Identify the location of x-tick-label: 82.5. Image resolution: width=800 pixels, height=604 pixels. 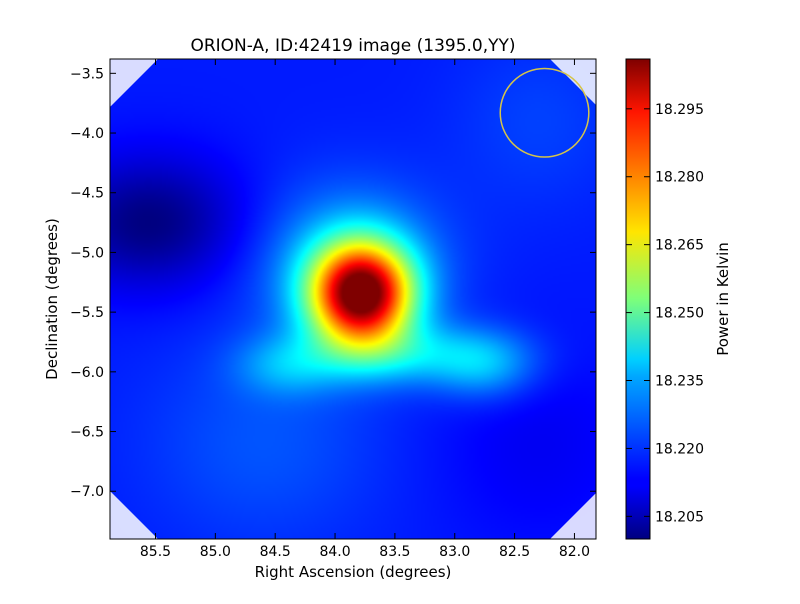
(514, 552).